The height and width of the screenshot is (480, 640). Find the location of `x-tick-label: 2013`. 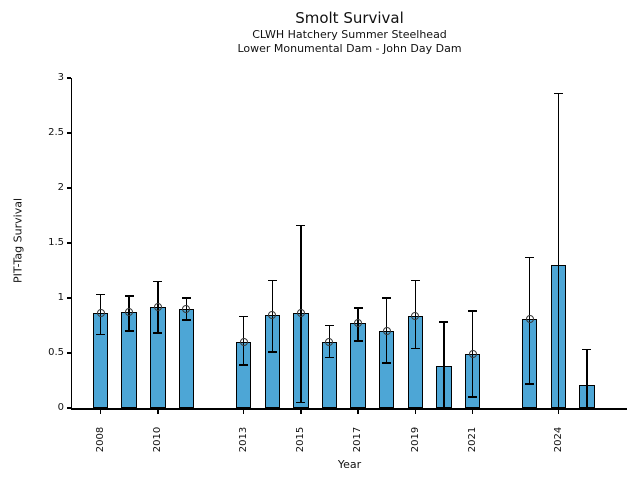

x-tick-label: 2013 is located at coordinates (244, 439).